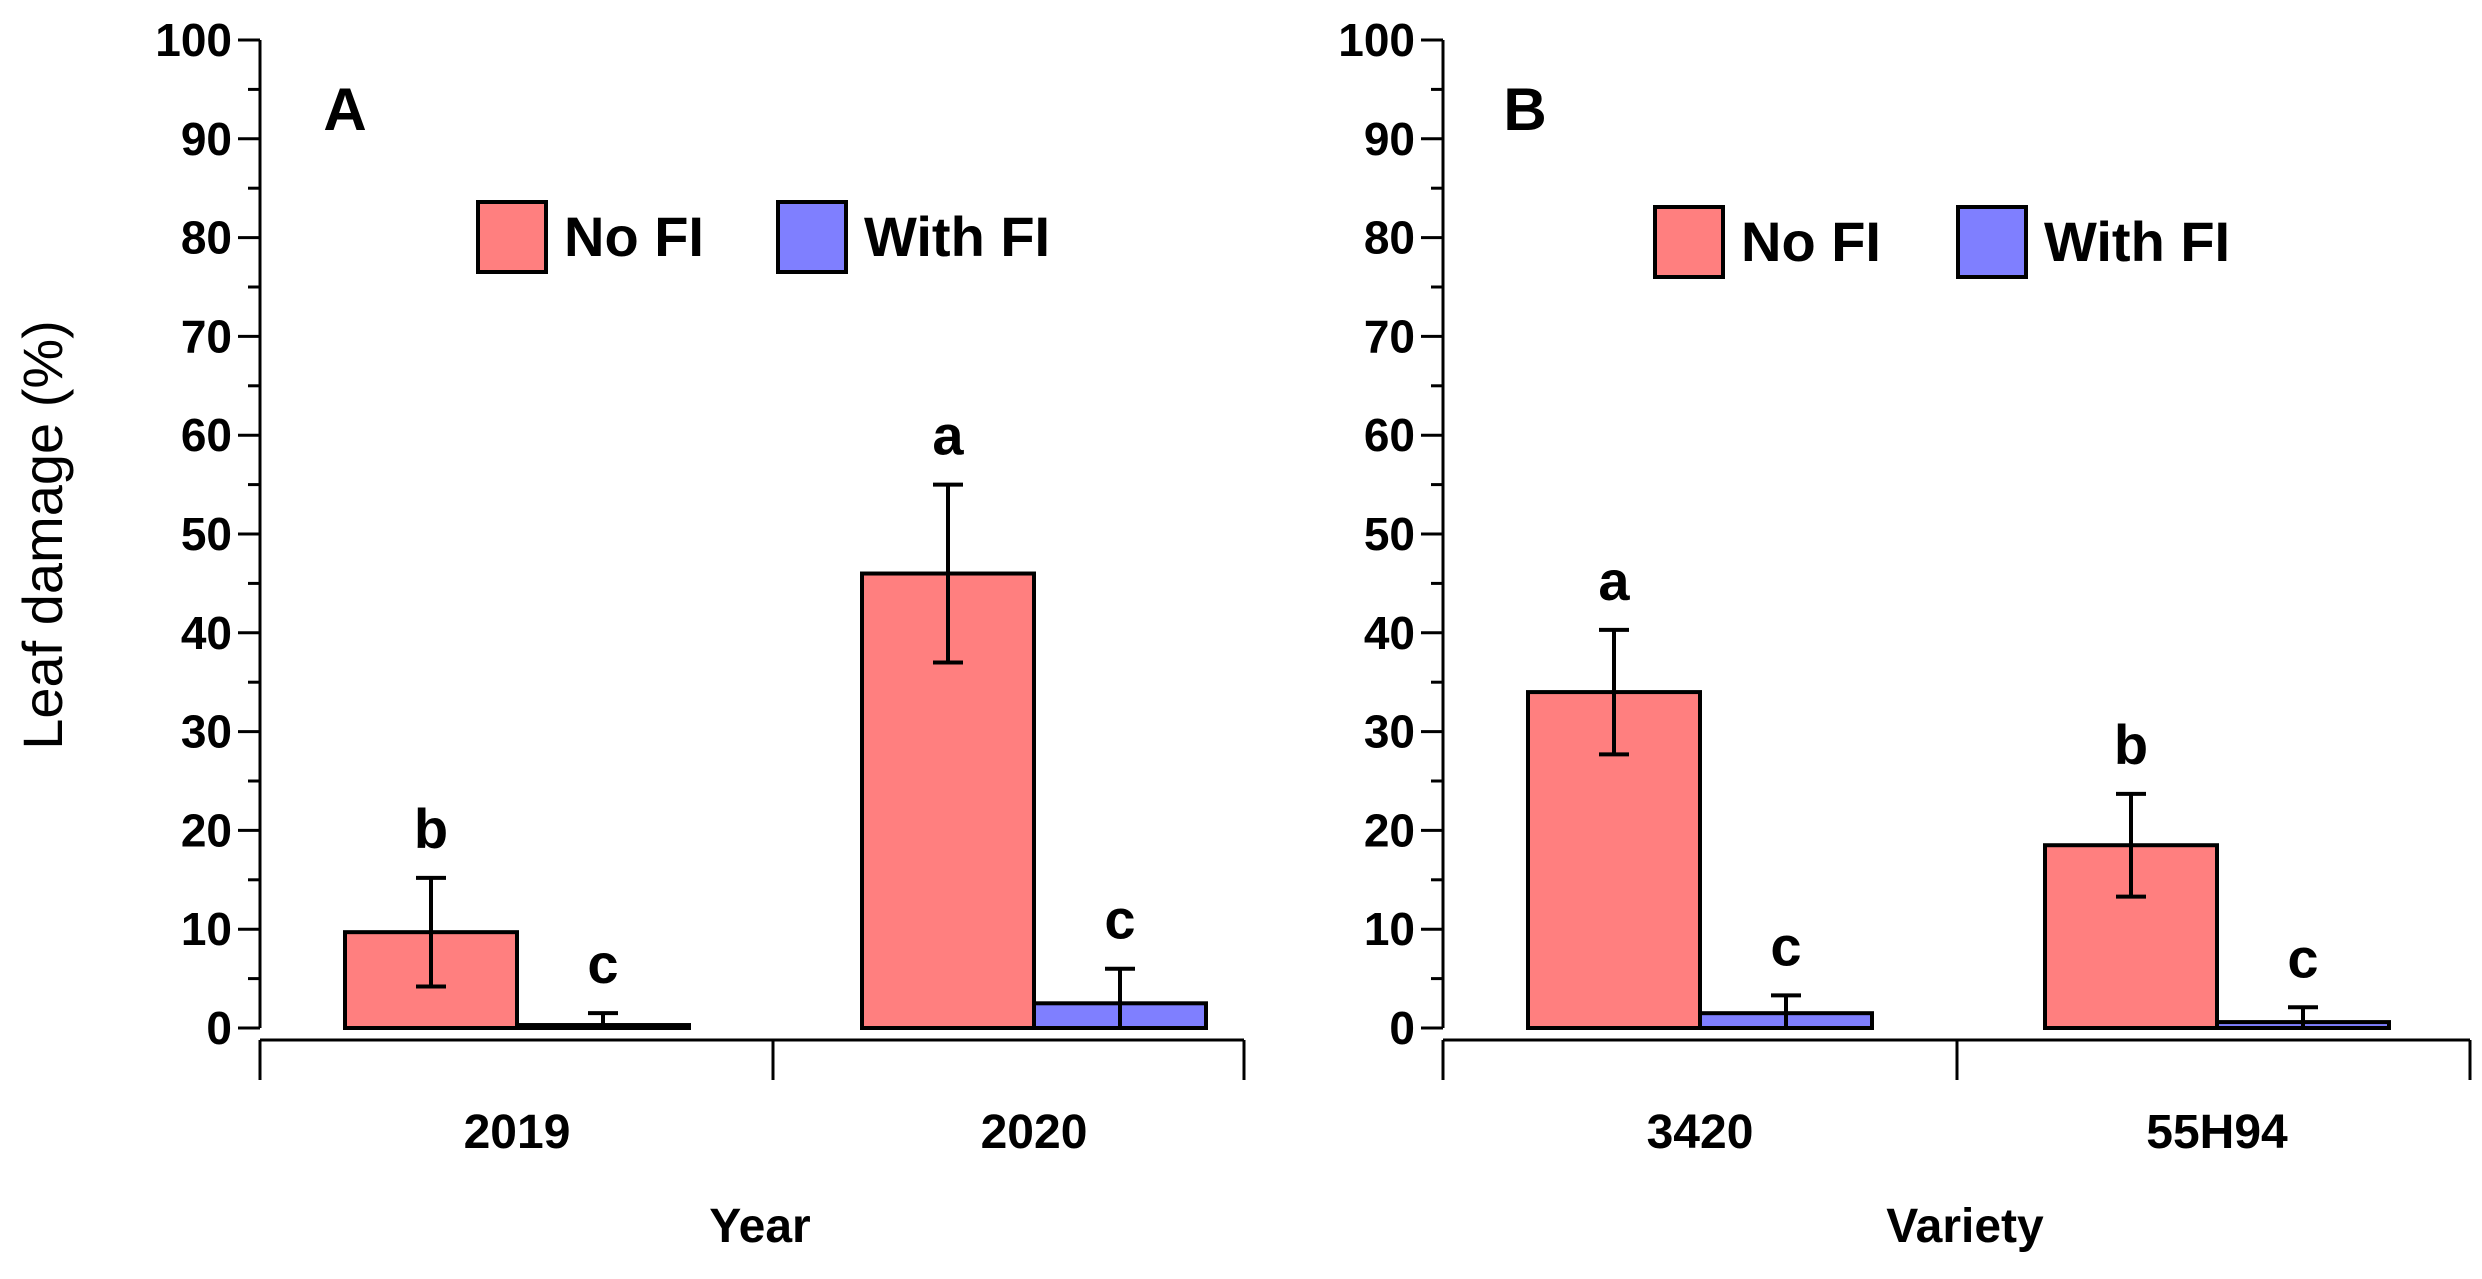 The width and height of the screenshot is (2482, 1279). What do you see at coordinates (1524, 109) in the screenshot?
I see `panel-letter: B` at bounding box center [1524, 109].